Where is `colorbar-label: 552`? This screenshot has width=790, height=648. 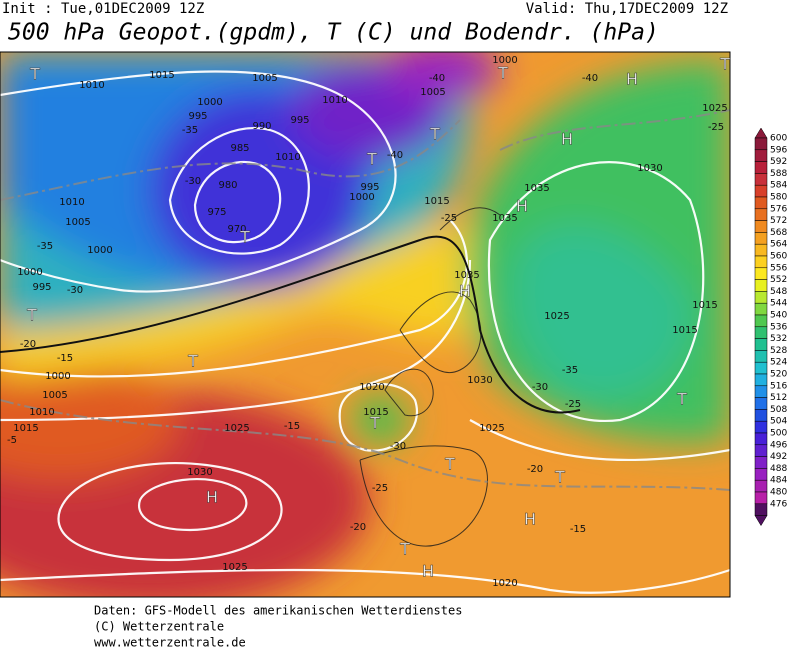 colorbar-label: 552 is located at coordinates (778, 280).